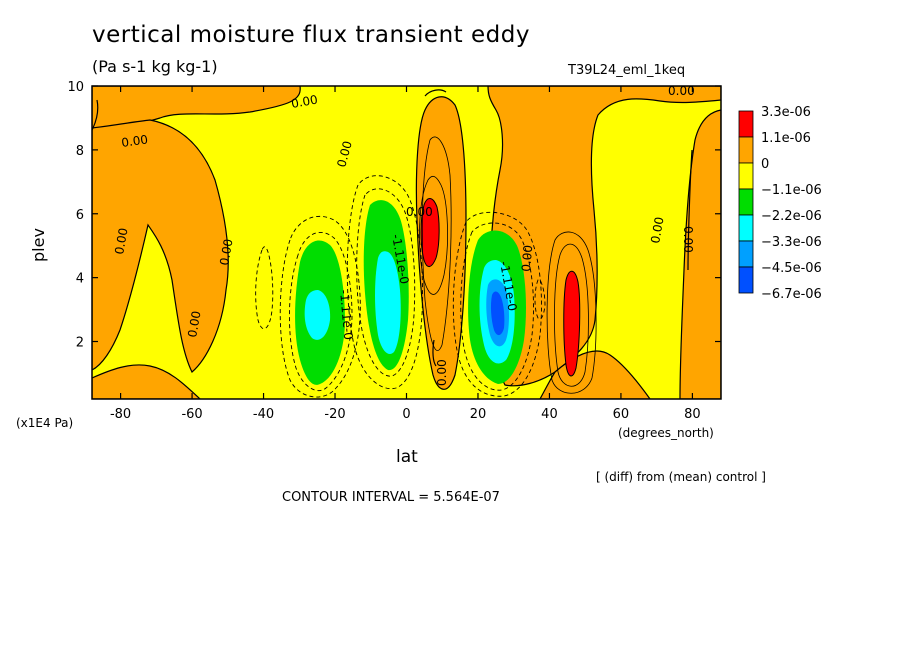  What do you see at coordinates (75, 87) in the screenshot?
I see `y-tick-label: 10` at bounding box center [75, 87].